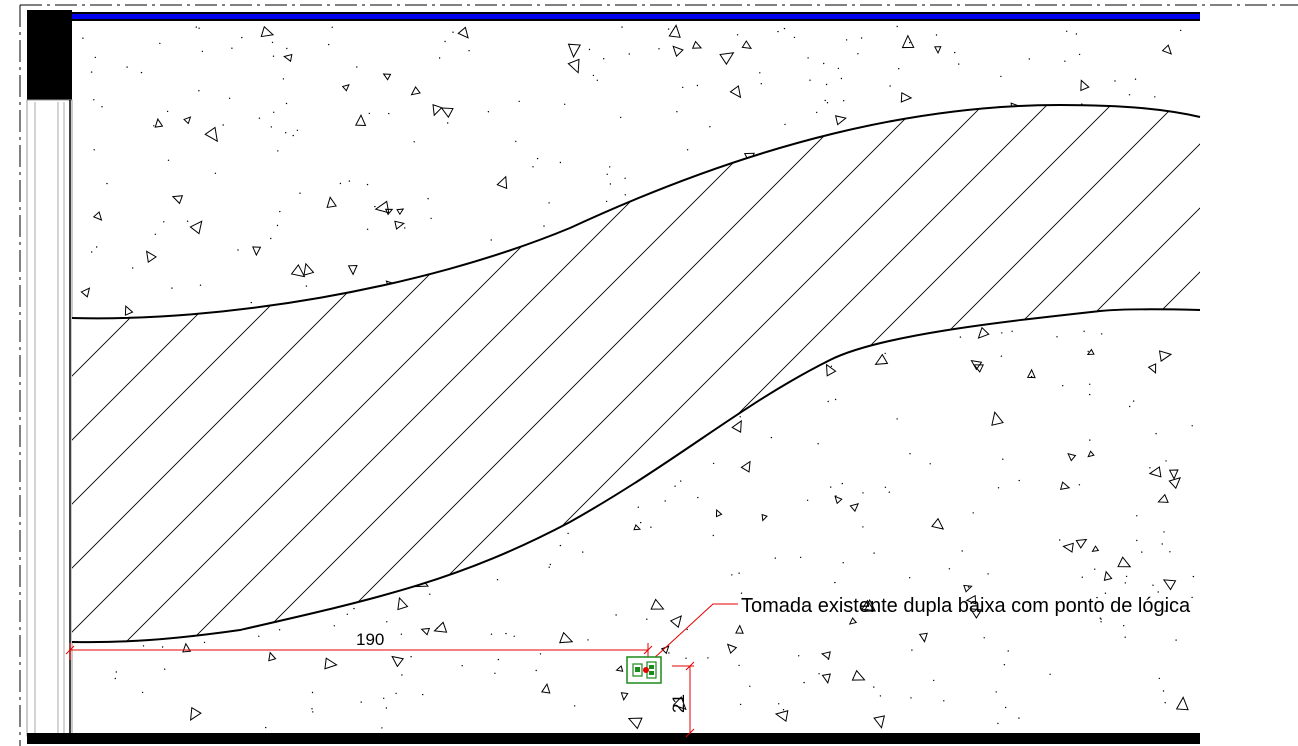 The image size is (1298, 746). What do you see at coordinates (644, 670) in the screenshot?
I see `double-outlet-with-data-point-icon` at bounding box center [644, 670].